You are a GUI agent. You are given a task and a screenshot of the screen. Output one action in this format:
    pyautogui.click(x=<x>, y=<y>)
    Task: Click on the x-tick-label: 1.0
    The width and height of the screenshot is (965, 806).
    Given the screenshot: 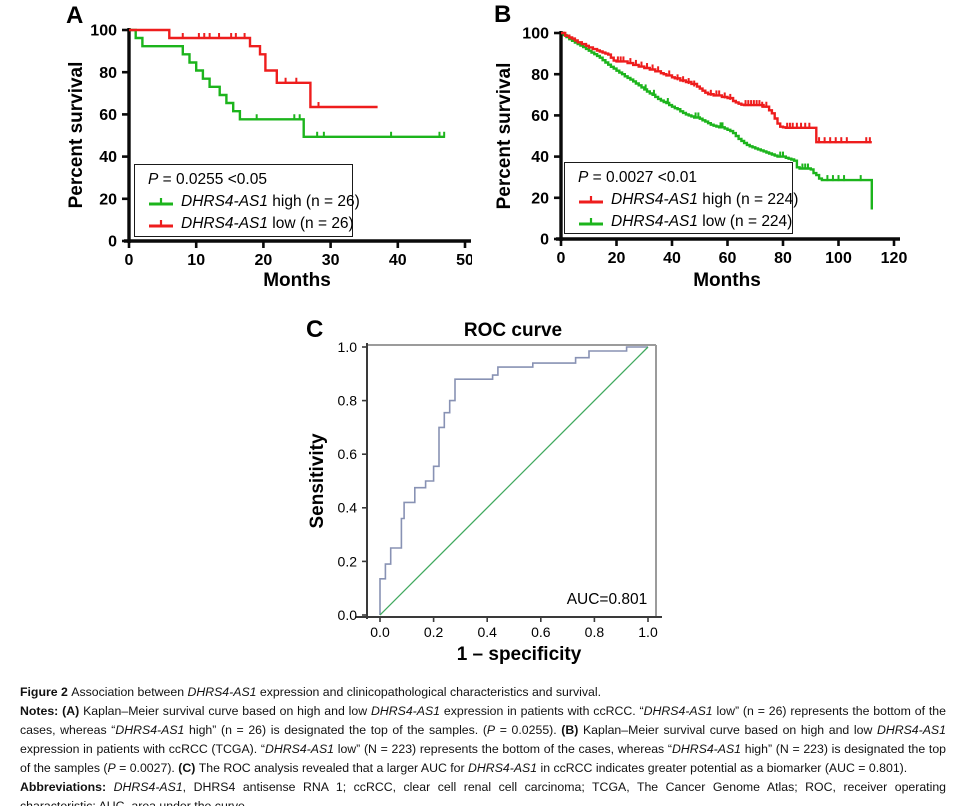 What is the action you would take?
    pyautogui.click(x=648, y=632)
    